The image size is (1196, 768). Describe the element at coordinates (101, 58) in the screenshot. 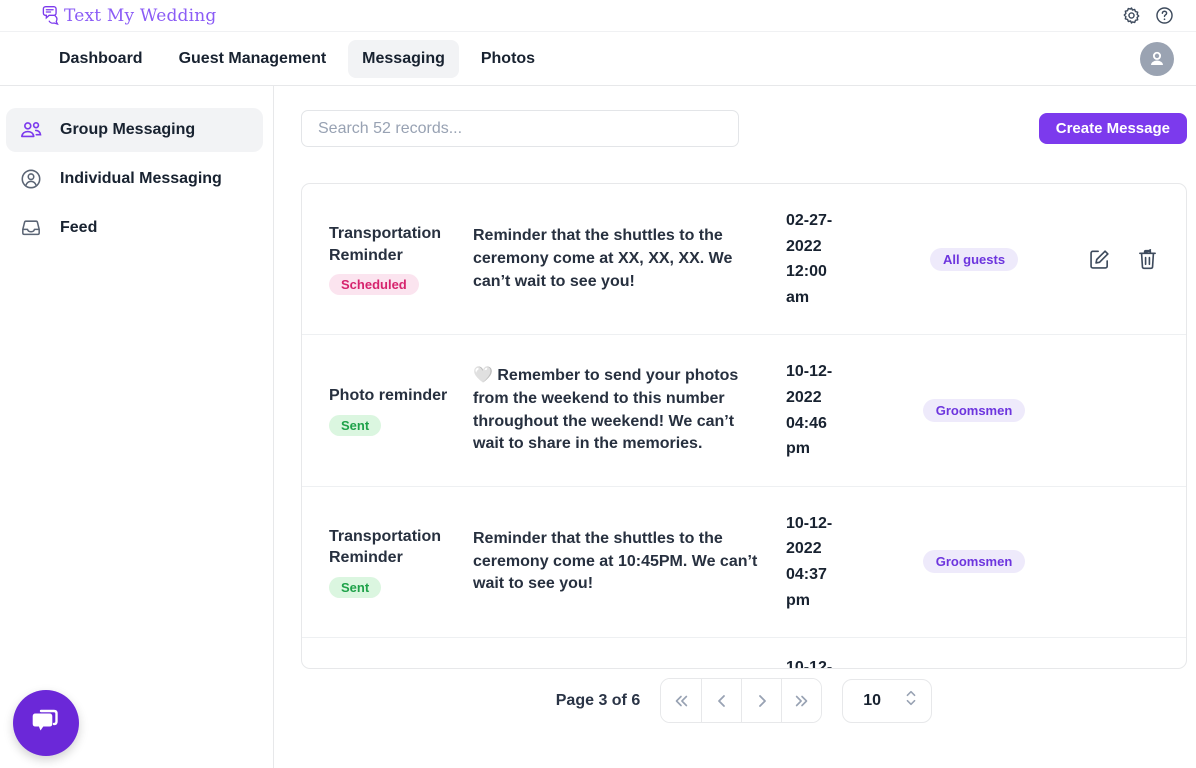

I see `tab-dashboard: Dashboard` at that location.